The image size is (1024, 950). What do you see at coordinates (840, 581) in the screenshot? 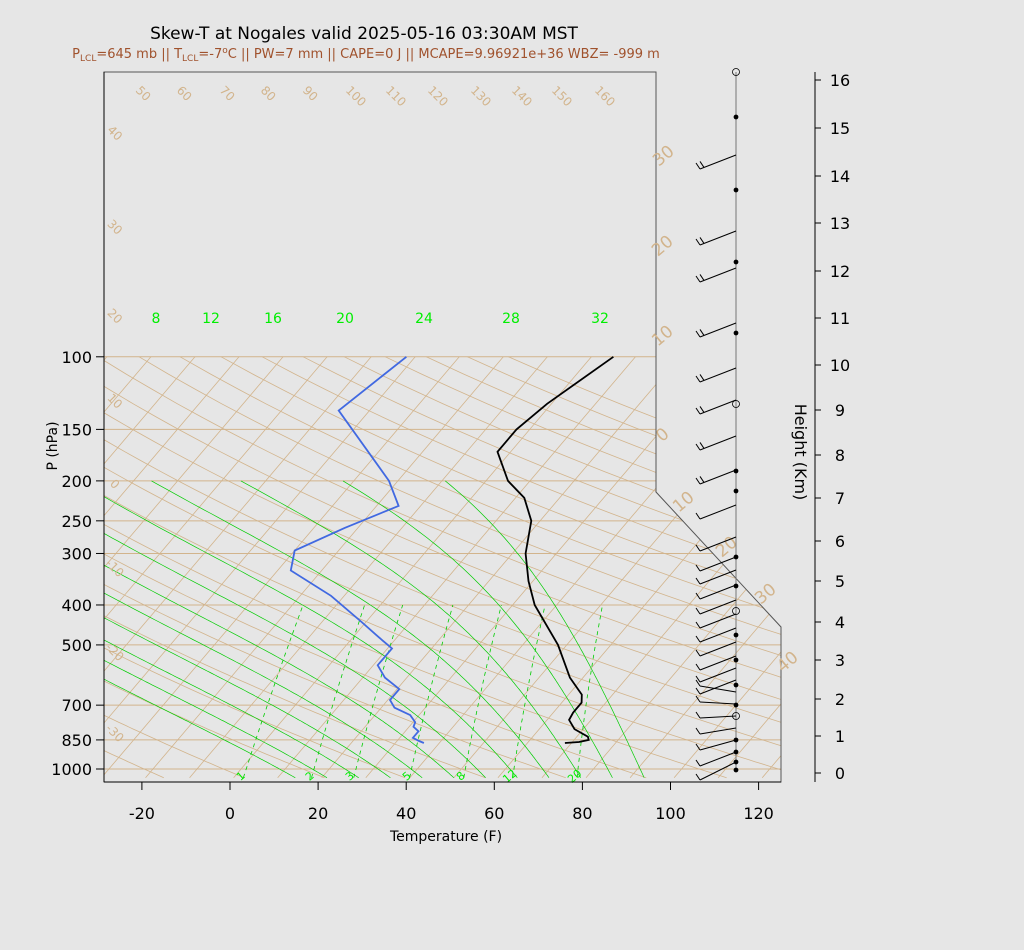
I see `height-tick-label: 5` at bounding box center [840, 581].